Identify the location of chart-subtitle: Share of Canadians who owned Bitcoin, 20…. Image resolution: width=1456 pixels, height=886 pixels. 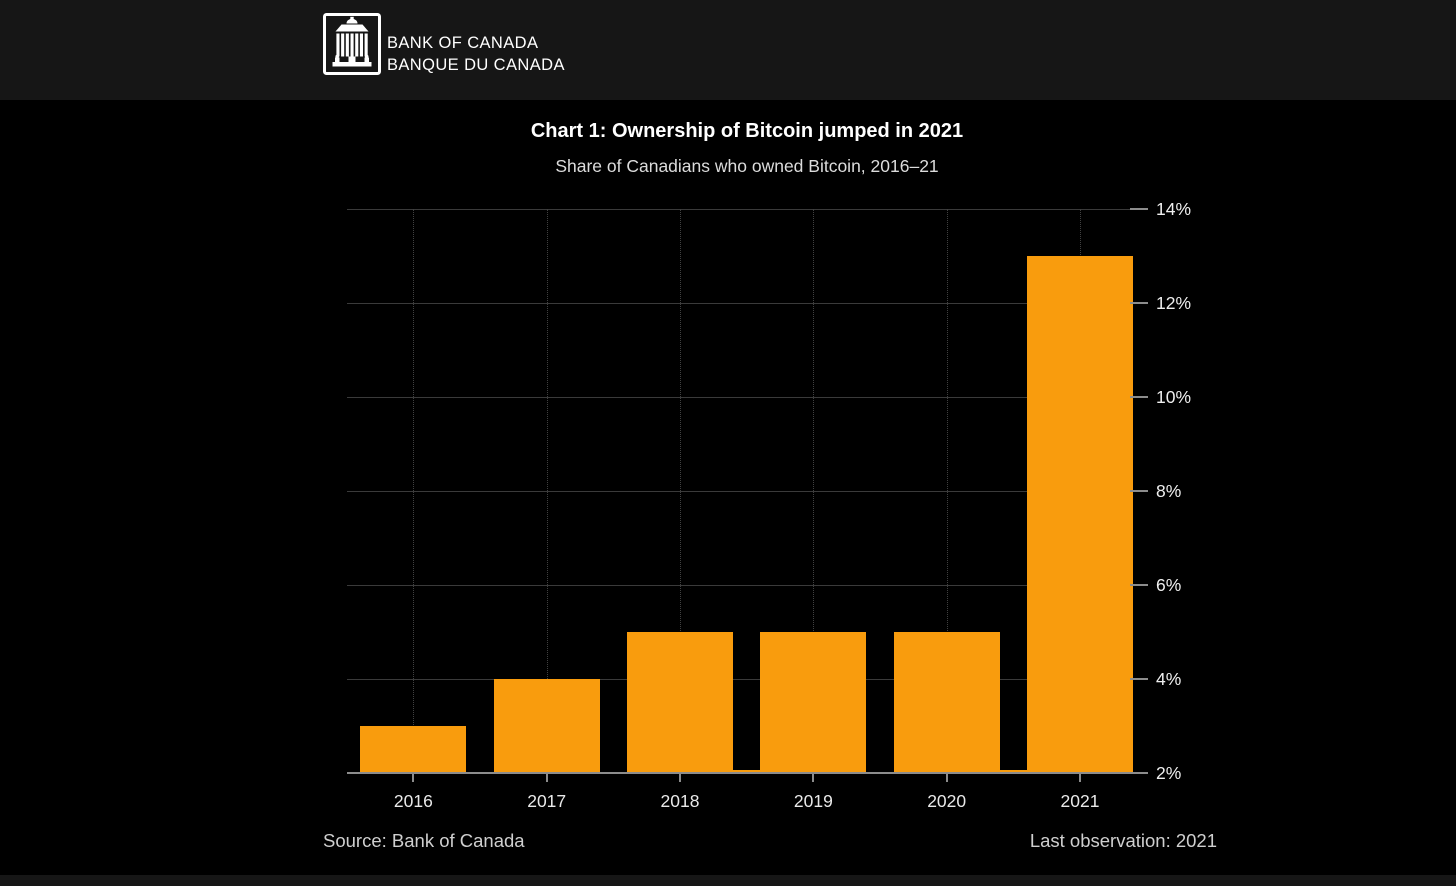
(747, 166).